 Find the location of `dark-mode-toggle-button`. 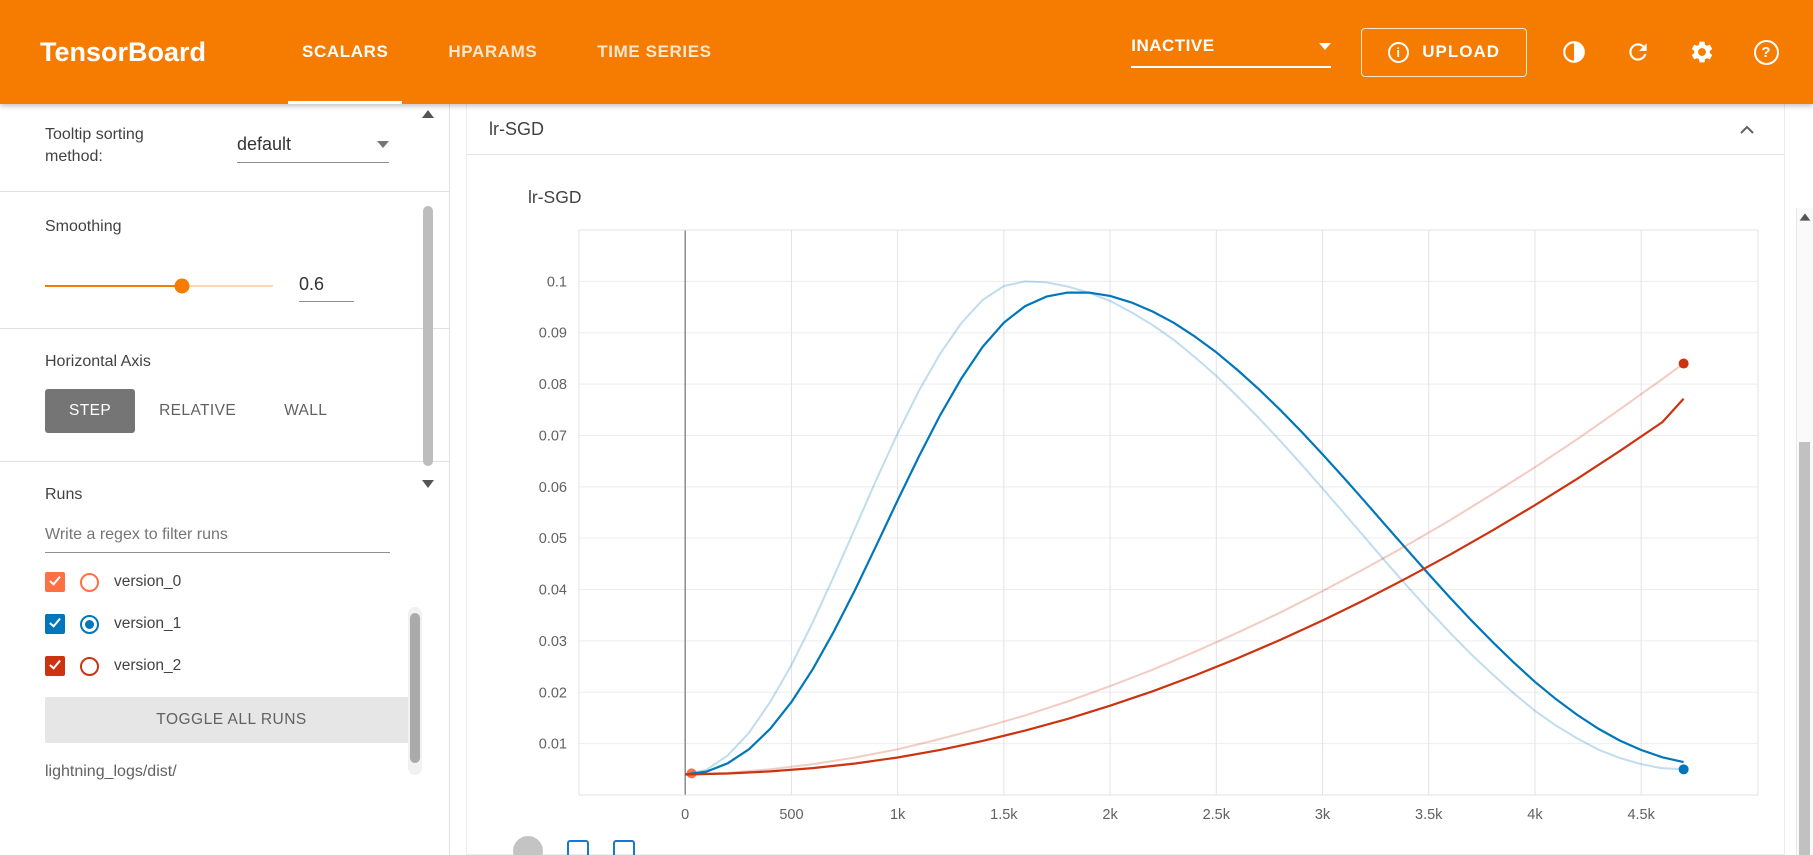

dark-mode-toggle-button is located at coordinates (1574, 52).